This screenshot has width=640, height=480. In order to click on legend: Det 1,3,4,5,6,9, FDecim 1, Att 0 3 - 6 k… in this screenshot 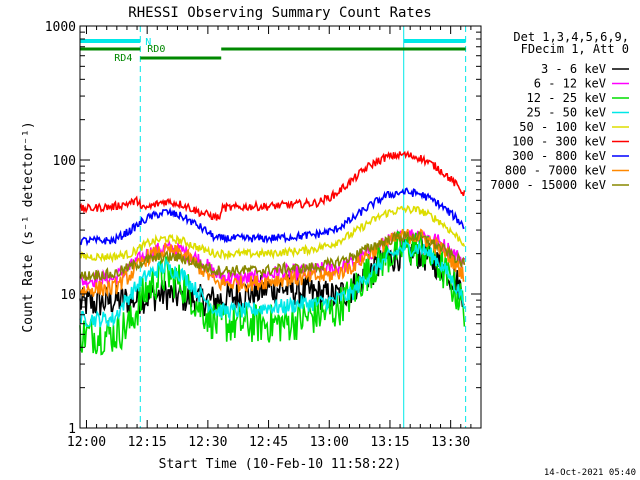, I will do `click(559, 111)`.